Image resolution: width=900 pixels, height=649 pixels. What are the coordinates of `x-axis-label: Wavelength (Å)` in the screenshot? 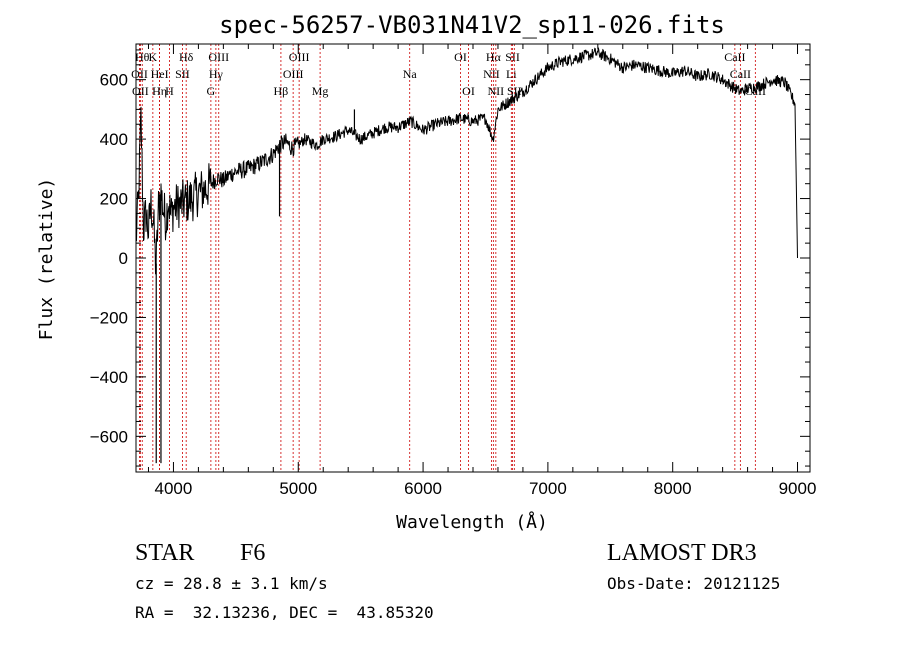 It's located at (472, 522).